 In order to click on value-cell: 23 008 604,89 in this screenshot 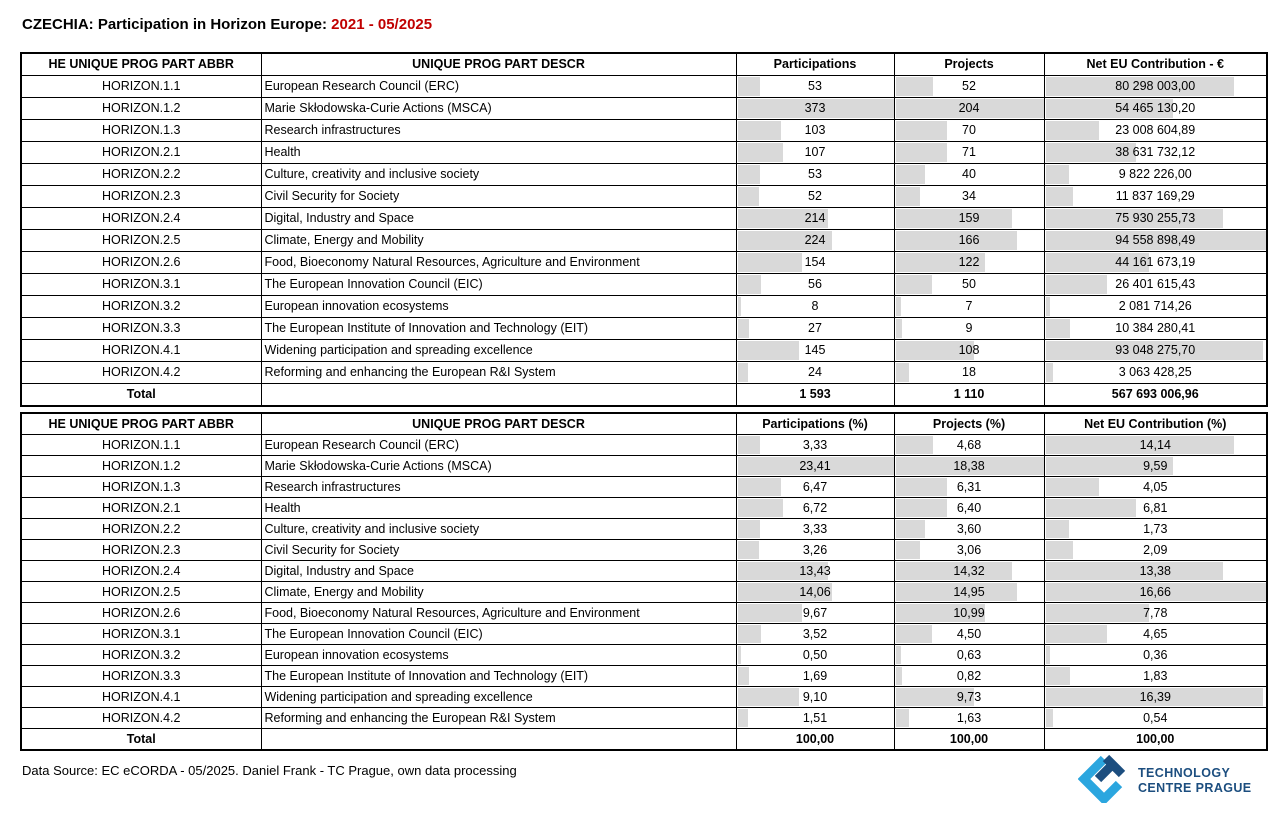, I will do `click(1155, 130)`.